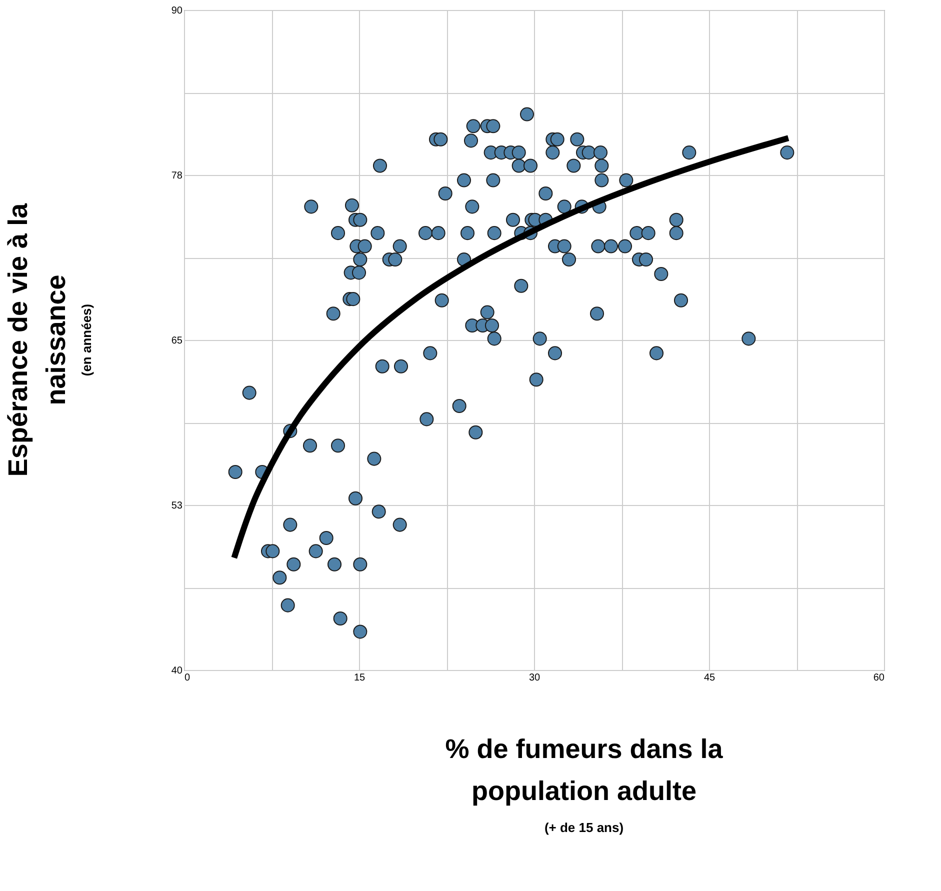 The image size is (941, 891). Describe the element at coordinates (37, 339) in the screenshot. I see `y-axis-title: Espérance de vie à la naissance` at that location.